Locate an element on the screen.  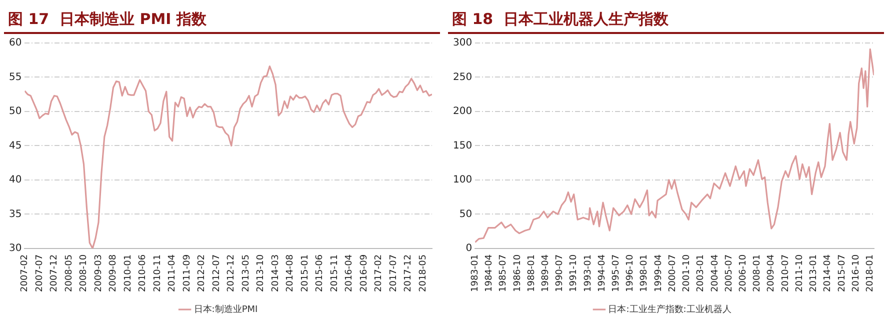
legend-label: 日本:制造业PMI is located at coordinates (226, 309).